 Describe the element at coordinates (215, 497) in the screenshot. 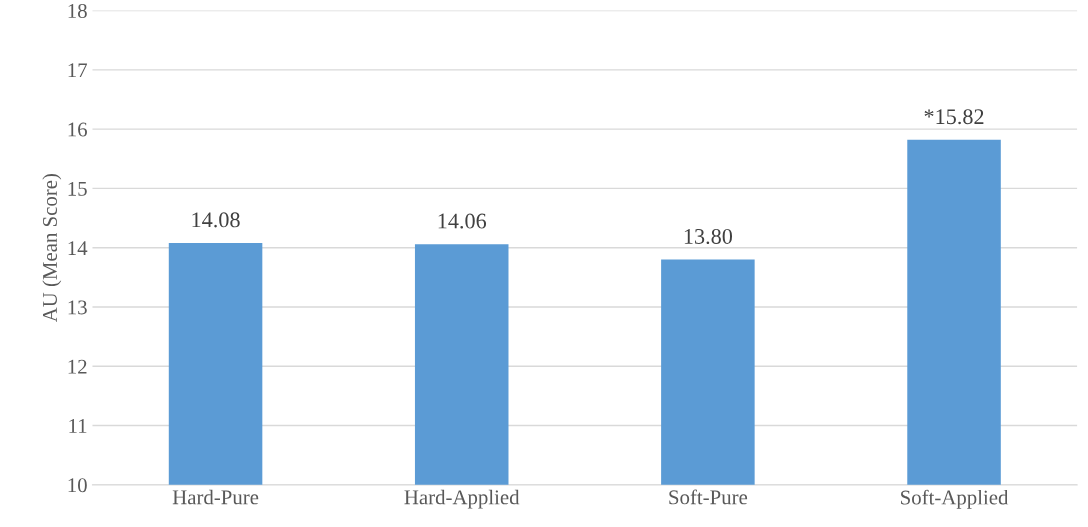

I see `x-tick-label: Hard-Pure` at that location.